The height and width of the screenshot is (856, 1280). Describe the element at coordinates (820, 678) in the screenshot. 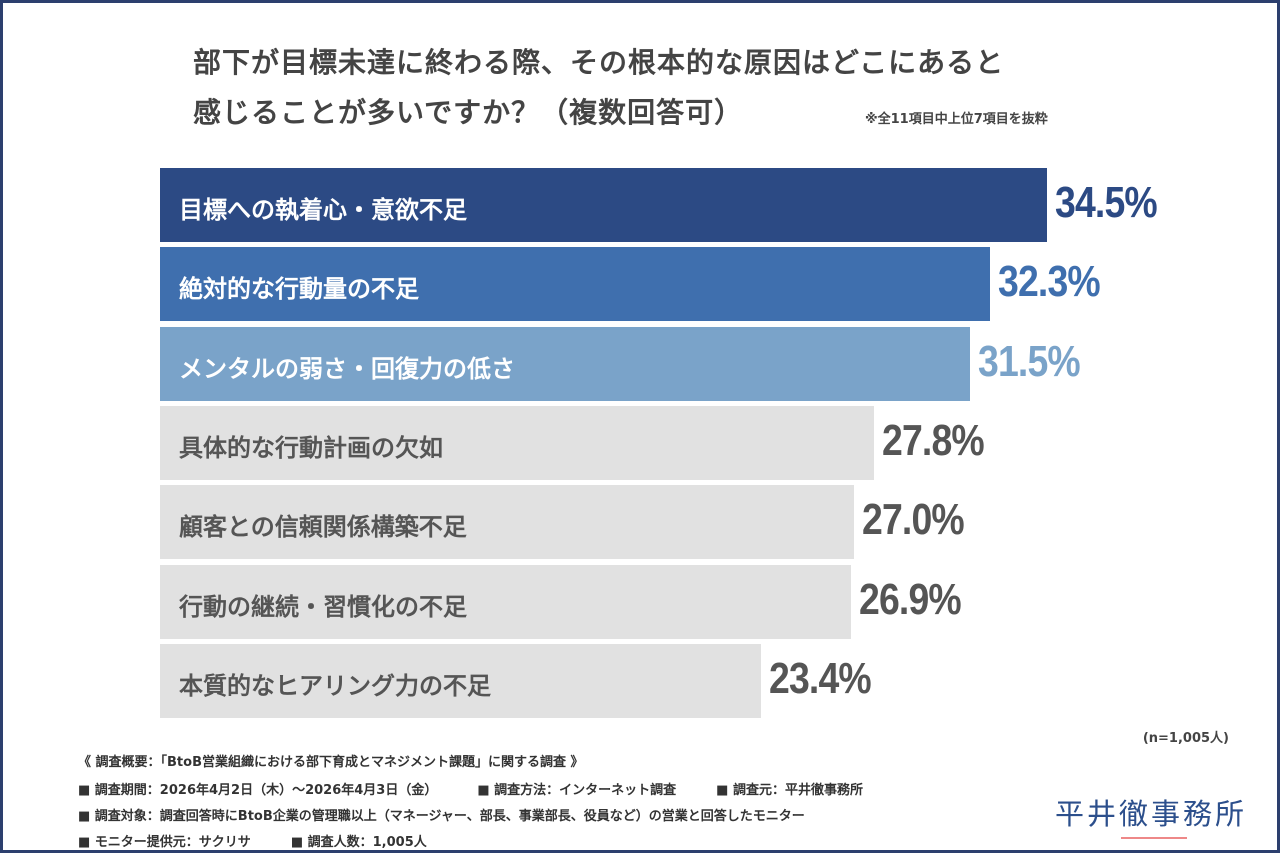

I see `value-label: 23.4%` at that location.